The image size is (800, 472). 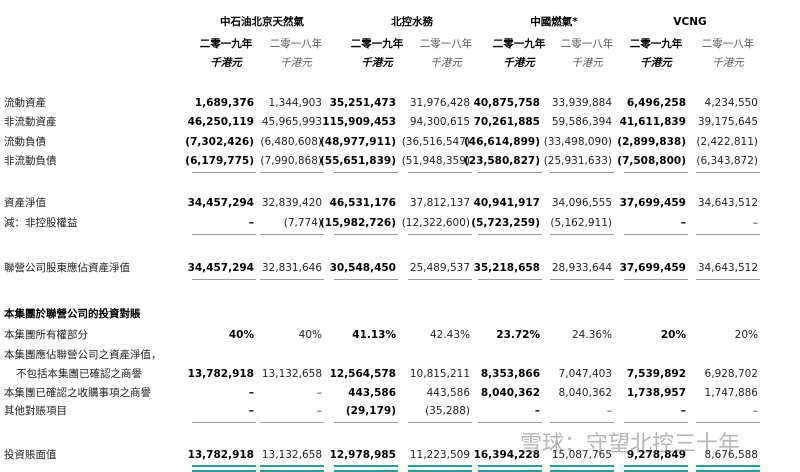 What do you see at coordinates (310, 335) in the screenshot?
I see `cell-value: 40%` at bounding box center [310, 335].